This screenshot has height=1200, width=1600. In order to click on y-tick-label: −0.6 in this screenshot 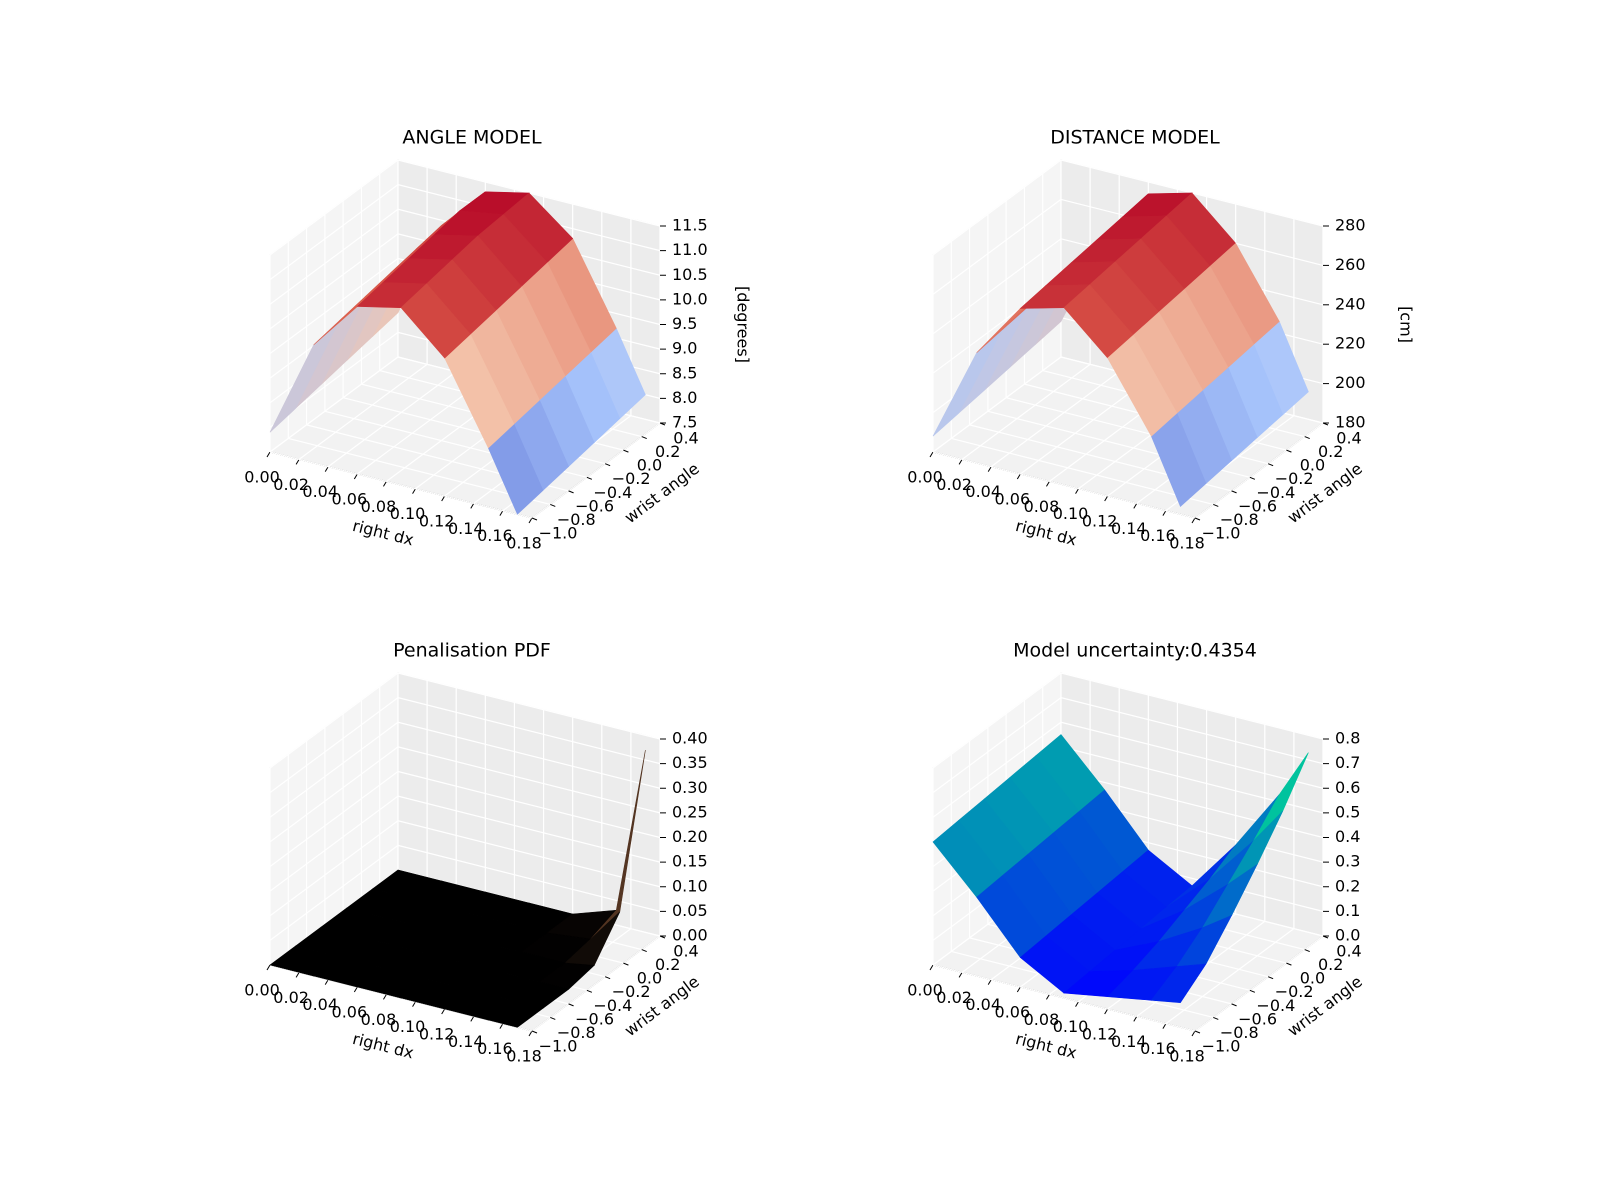, I will do `click(1257, 505)`.